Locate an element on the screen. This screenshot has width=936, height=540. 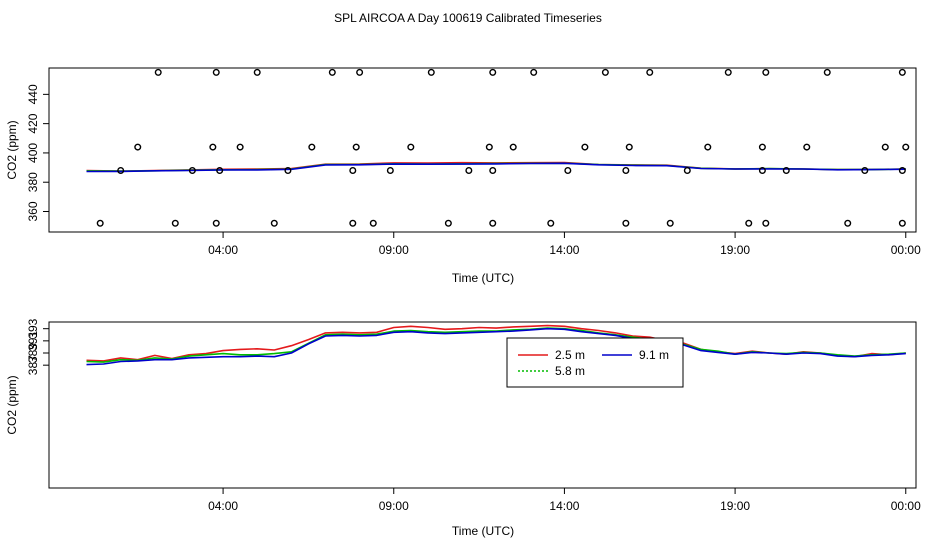
top-y-axis: 360 380 400 420 440 is located at coordinates (37, 153).